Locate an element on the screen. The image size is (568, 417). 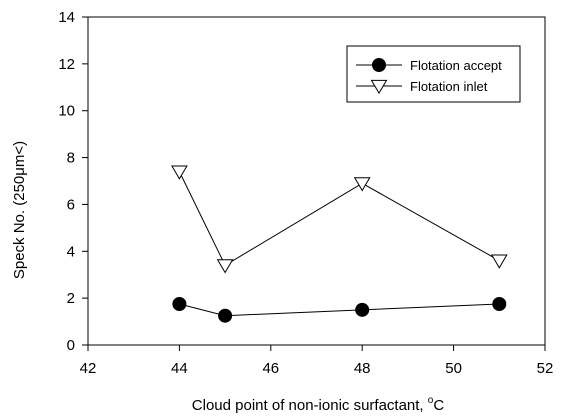
y-tick-label: 14 is located at coordinates (66, 17).